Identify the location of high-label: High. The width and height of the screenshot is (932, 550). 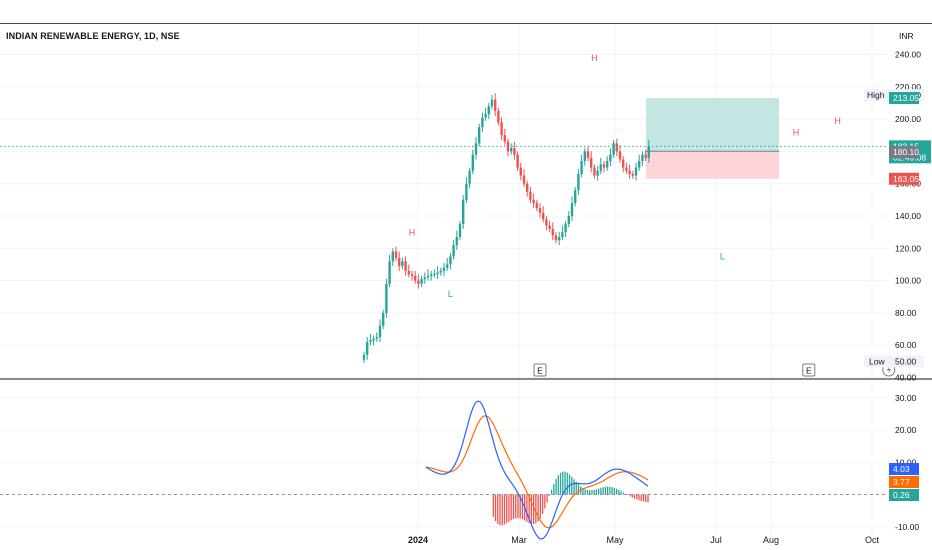
(876, 95).